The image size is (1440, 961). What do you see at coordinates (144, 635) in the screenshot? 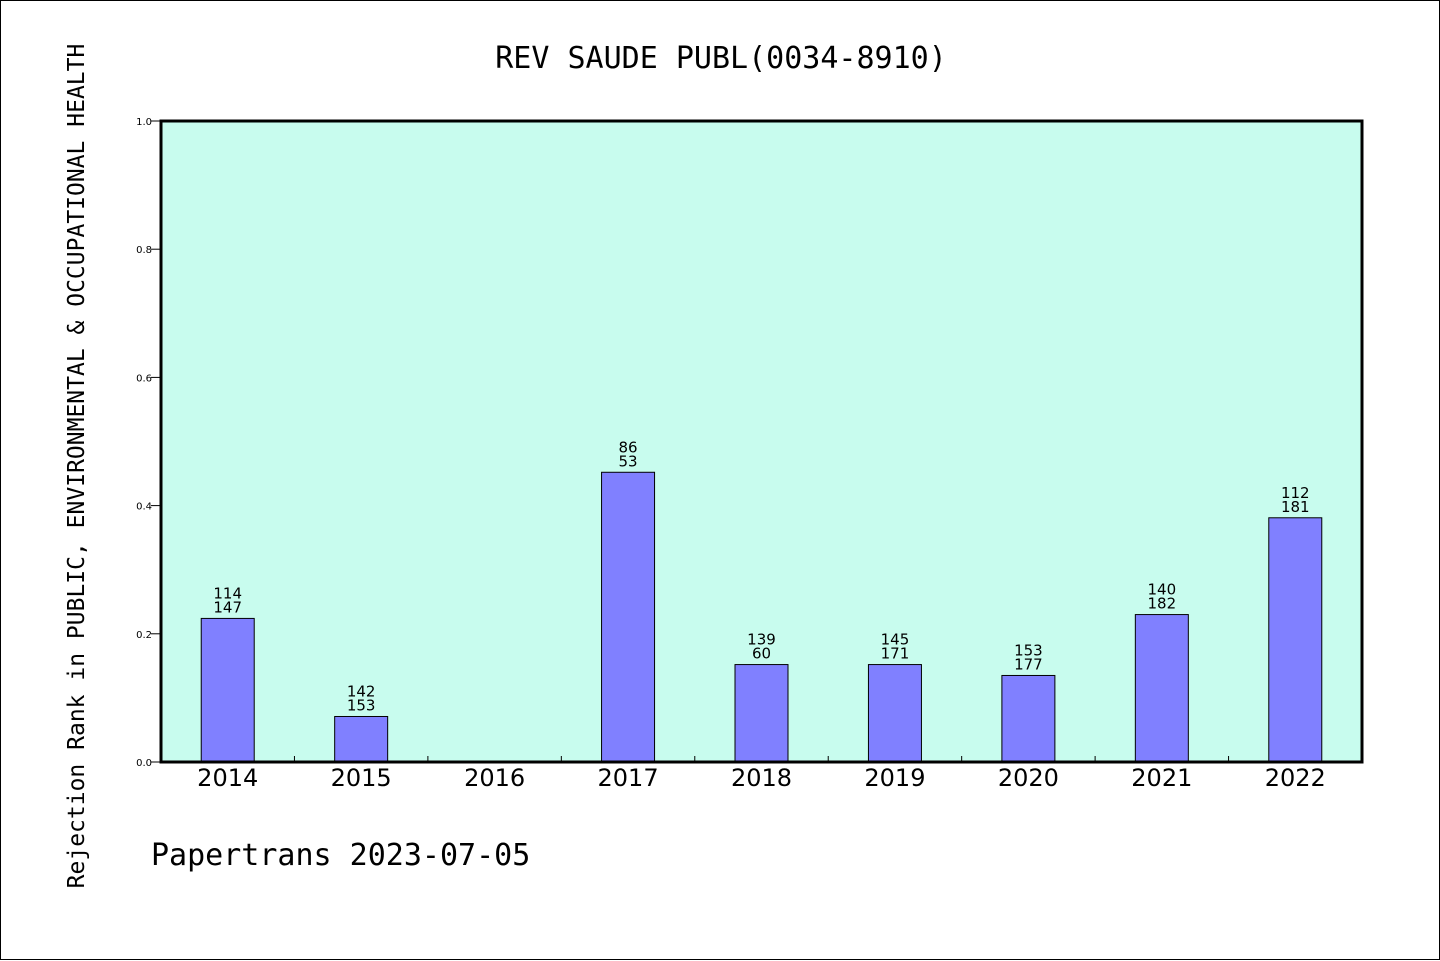
I see `y-tick-label: 0.2` at bounding box center [144, 635].